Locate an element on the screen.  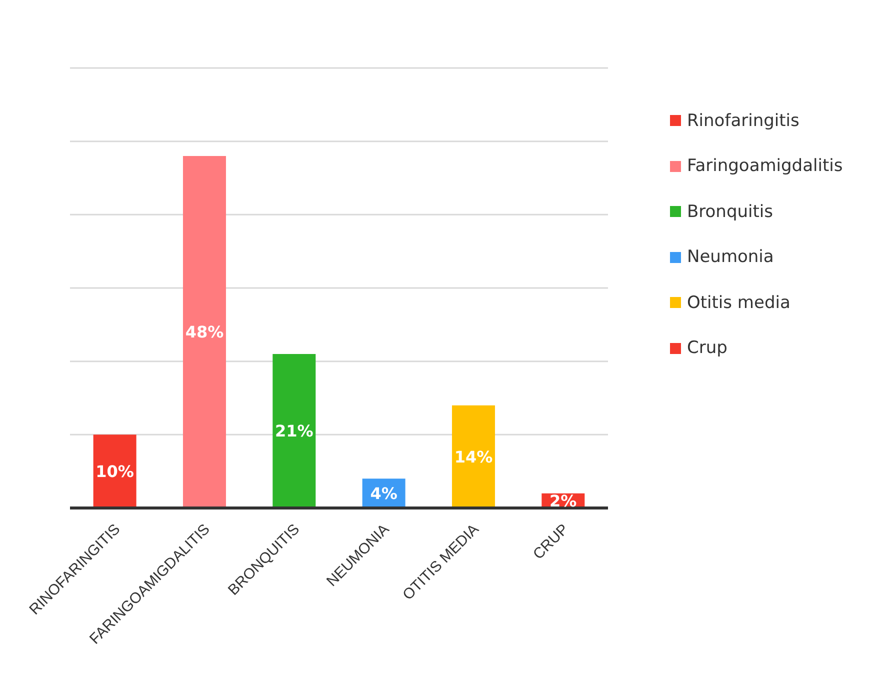
data-label: 14% is located at coordinates (473, 456).